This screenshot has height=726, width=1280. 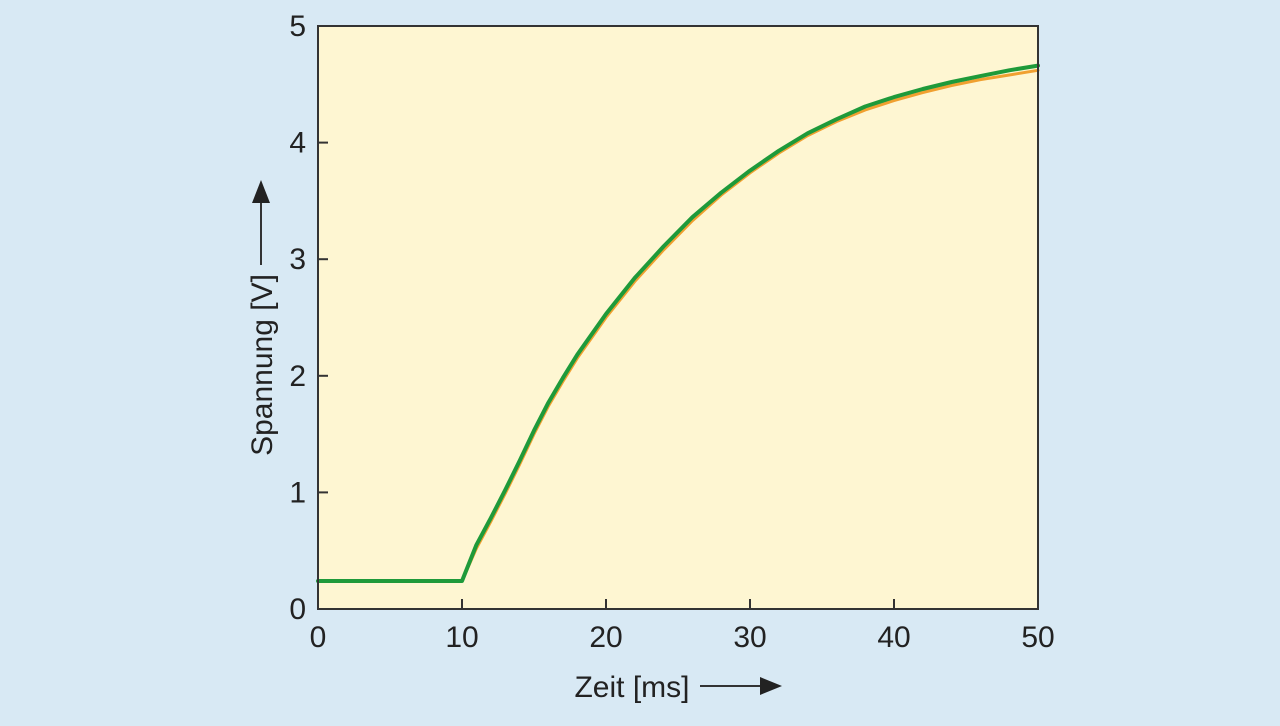 I want to click on y-tick-label: 2, so click(x=297, y=376).